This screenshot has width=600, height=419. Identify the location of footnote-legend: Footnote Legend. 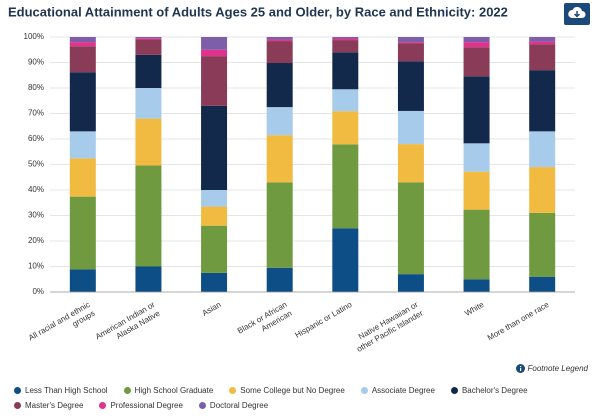
(552, 368).